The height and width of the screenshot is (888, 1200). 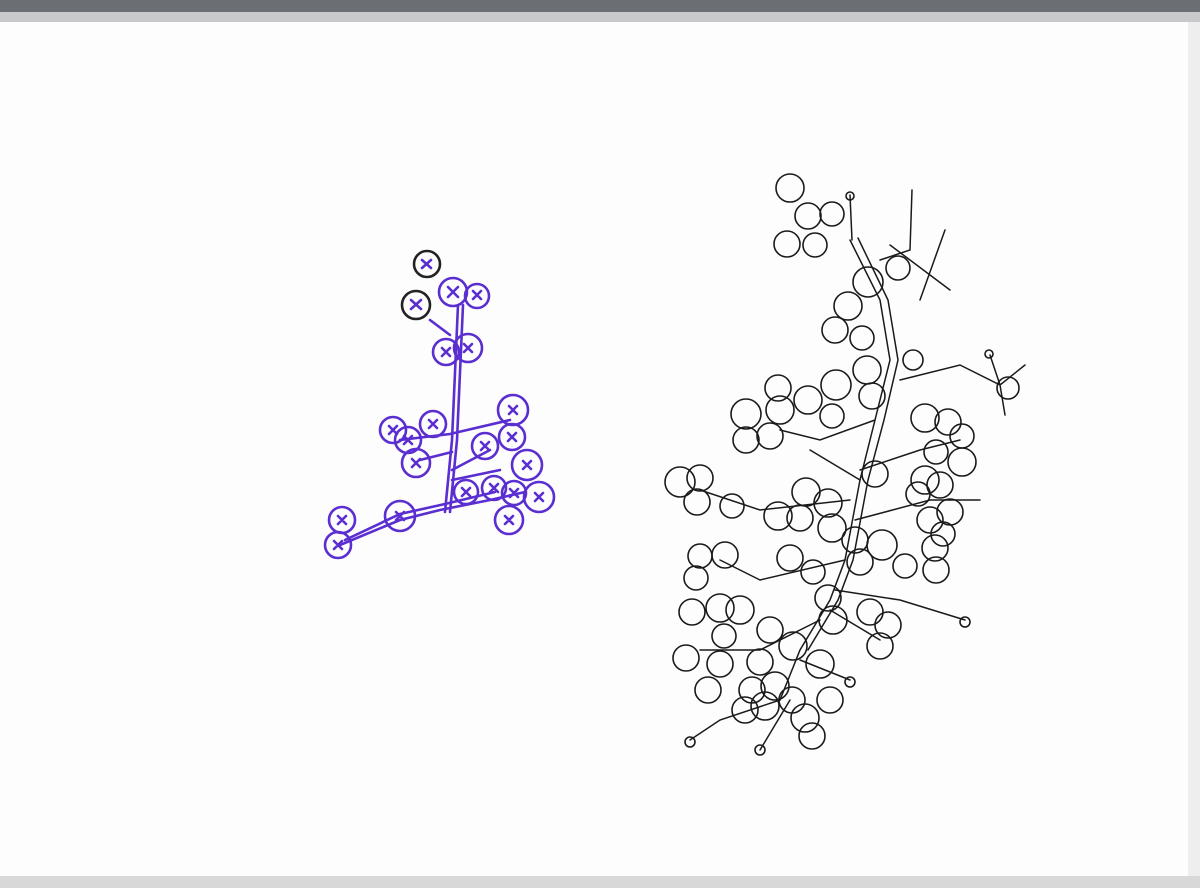 What do you see at coordinates (600, 17) in the screenshot?
I see `paper-edge` at bounding box center [600, 17].